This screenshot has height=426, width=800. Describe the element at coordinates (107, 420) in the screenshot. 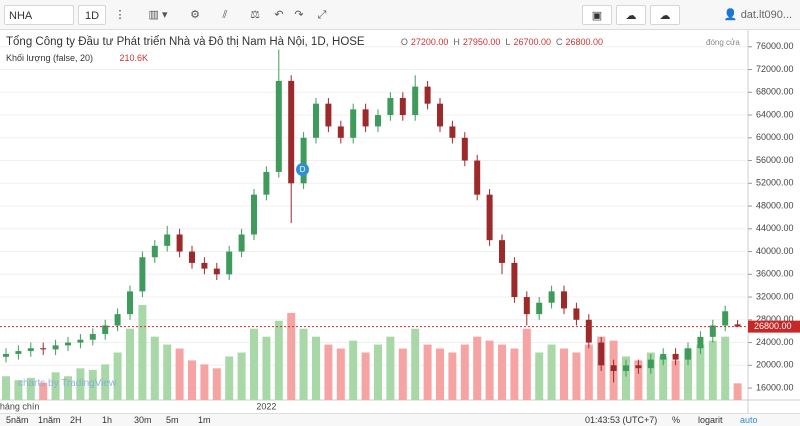

I see `range-button: 1h` at that location.